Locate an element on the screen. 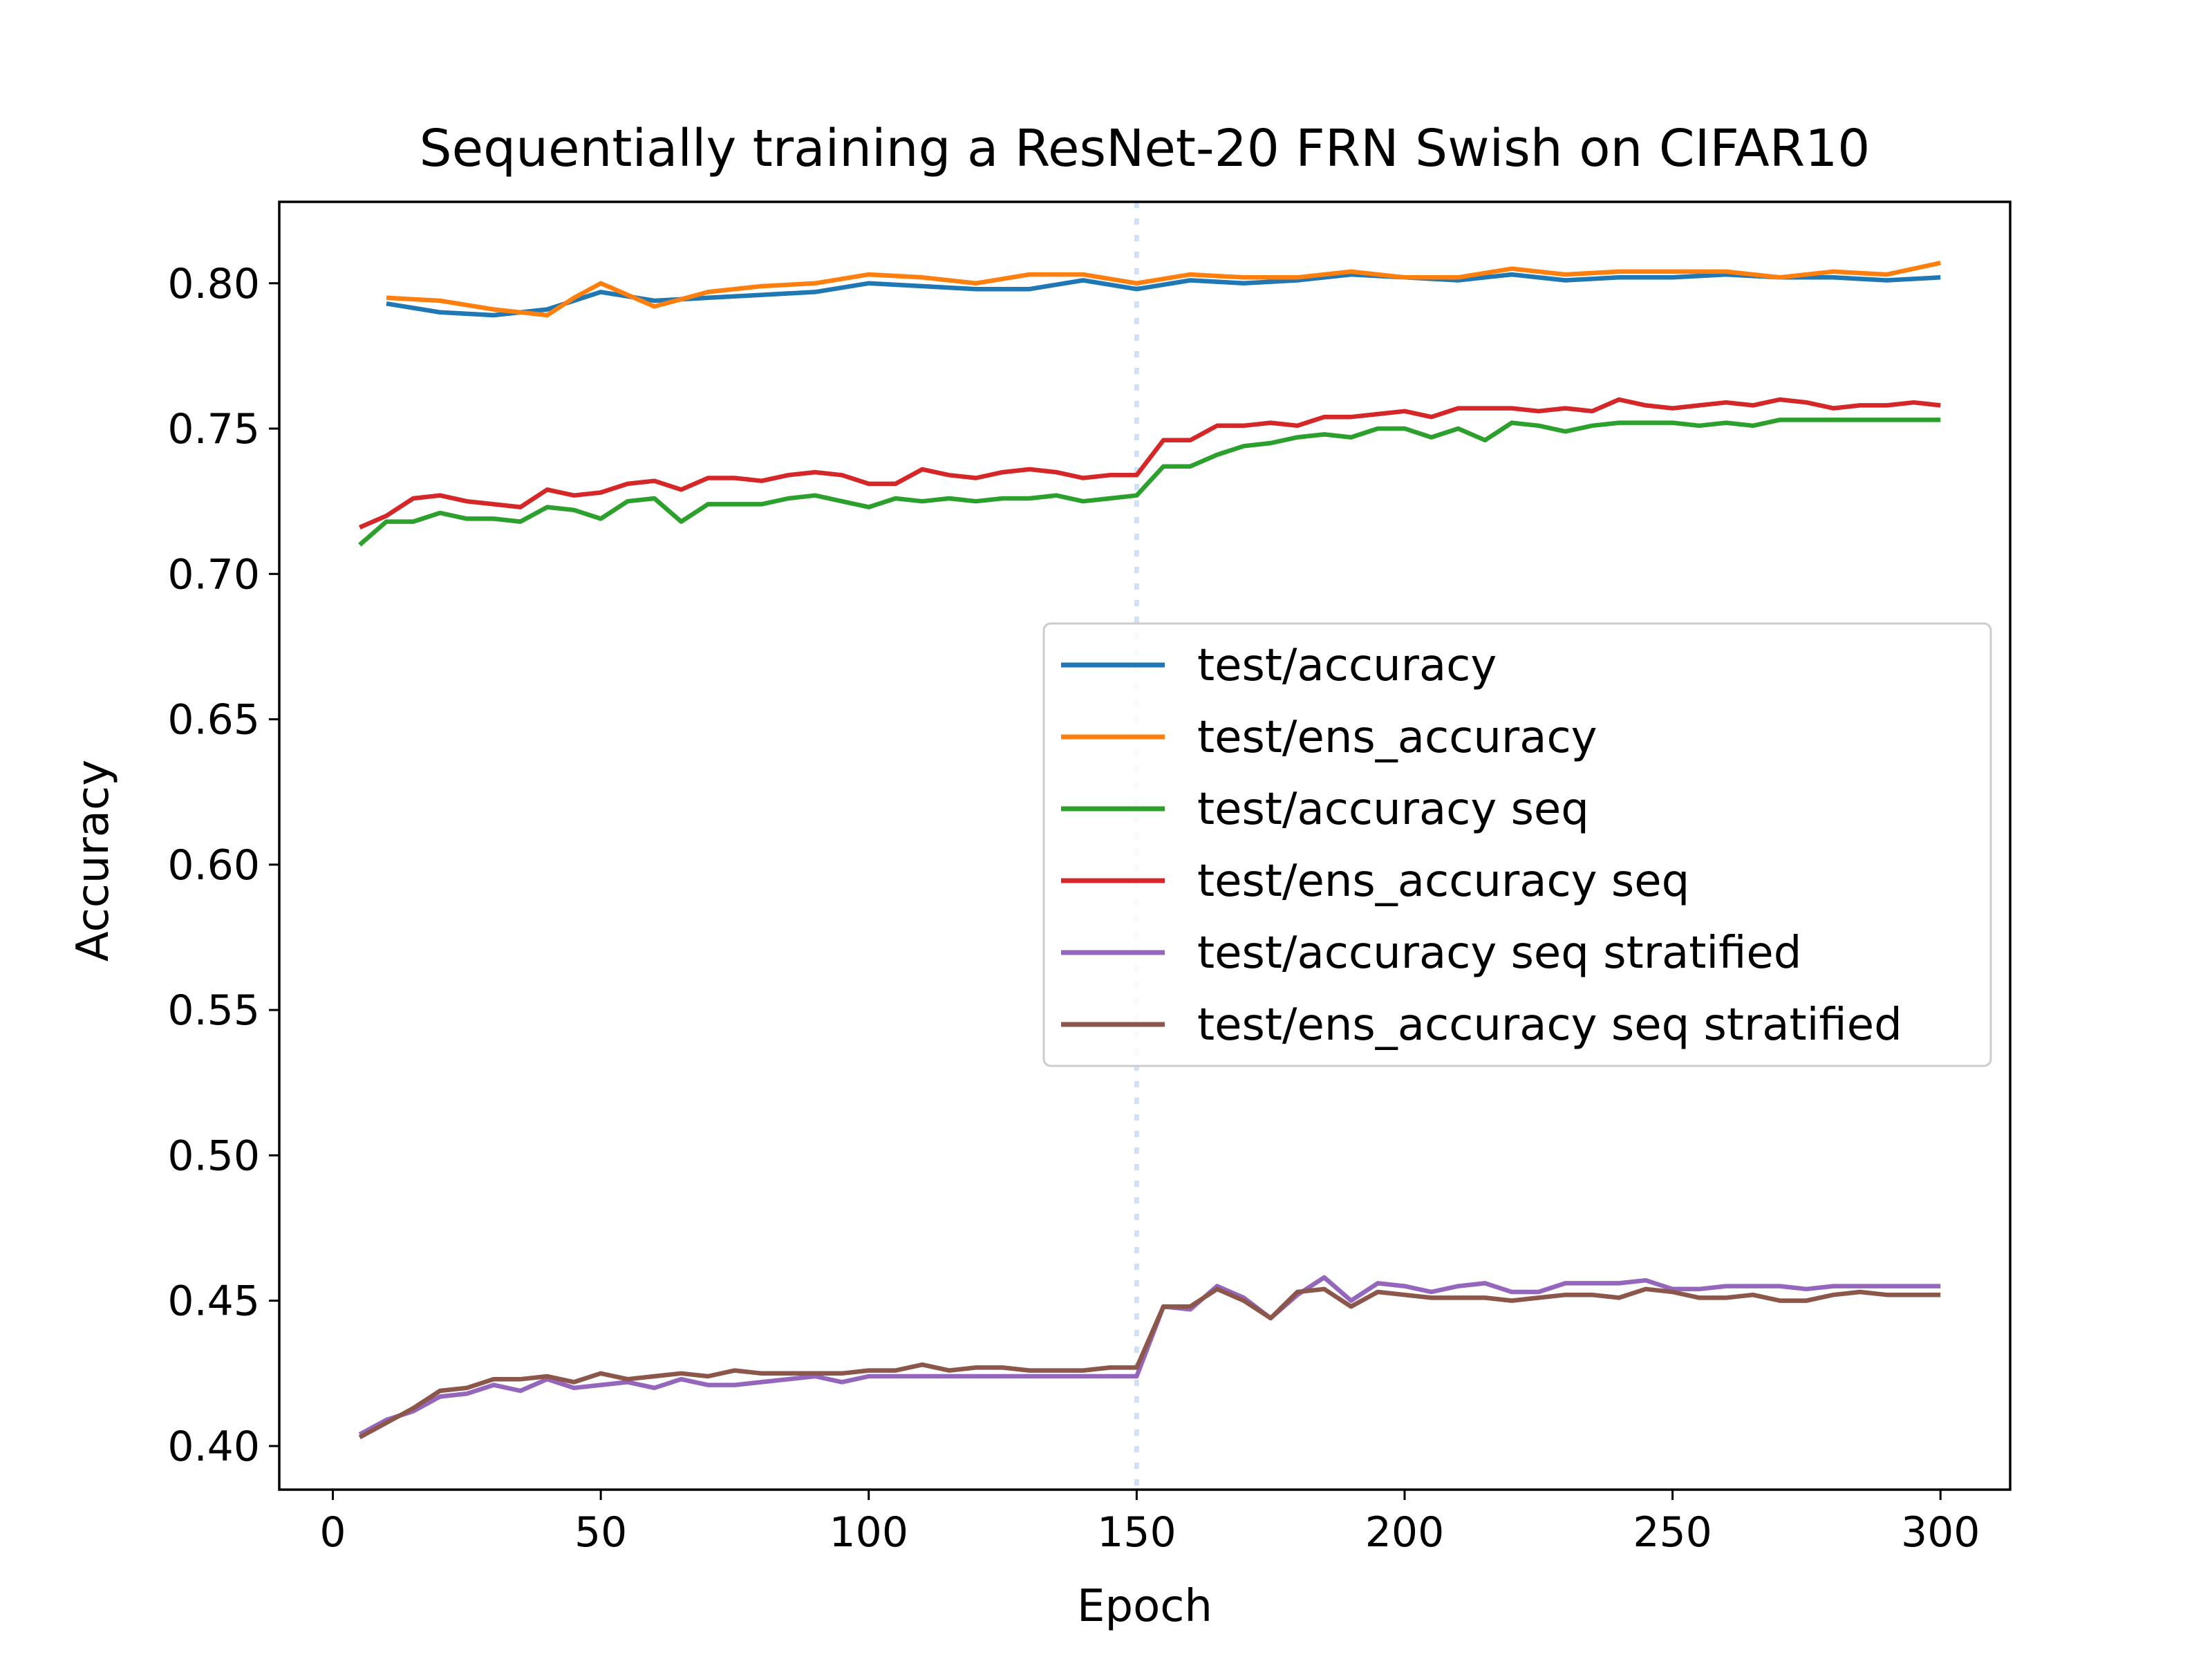  y-tick-label: 0.40 is located at coordinates (214, 1447).